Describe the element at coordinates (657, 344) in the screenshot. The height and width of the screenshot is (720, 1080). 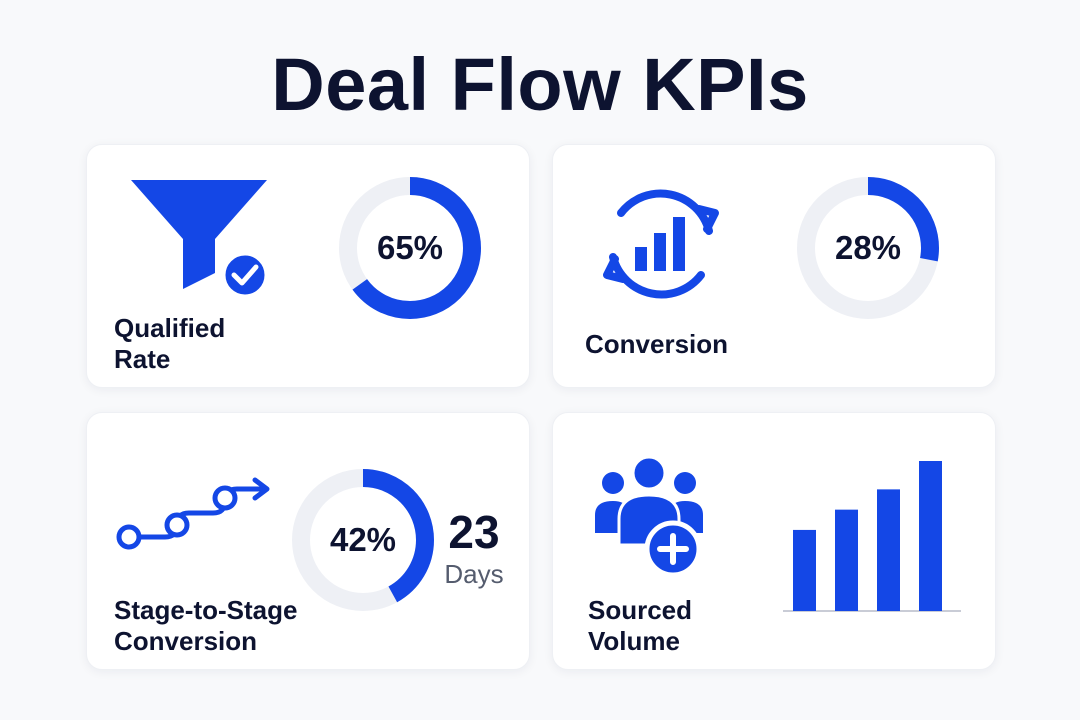
I see `kpi-label: Conversion` at that location.